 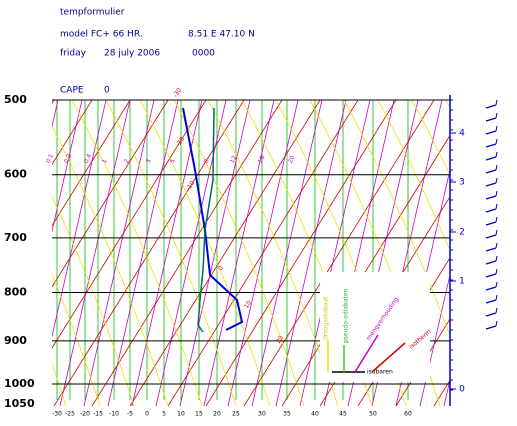 What do you see at coordinates (181, 414) in the screenshot?
I see `temperature-label: 10` at bounding box center [181, 414].